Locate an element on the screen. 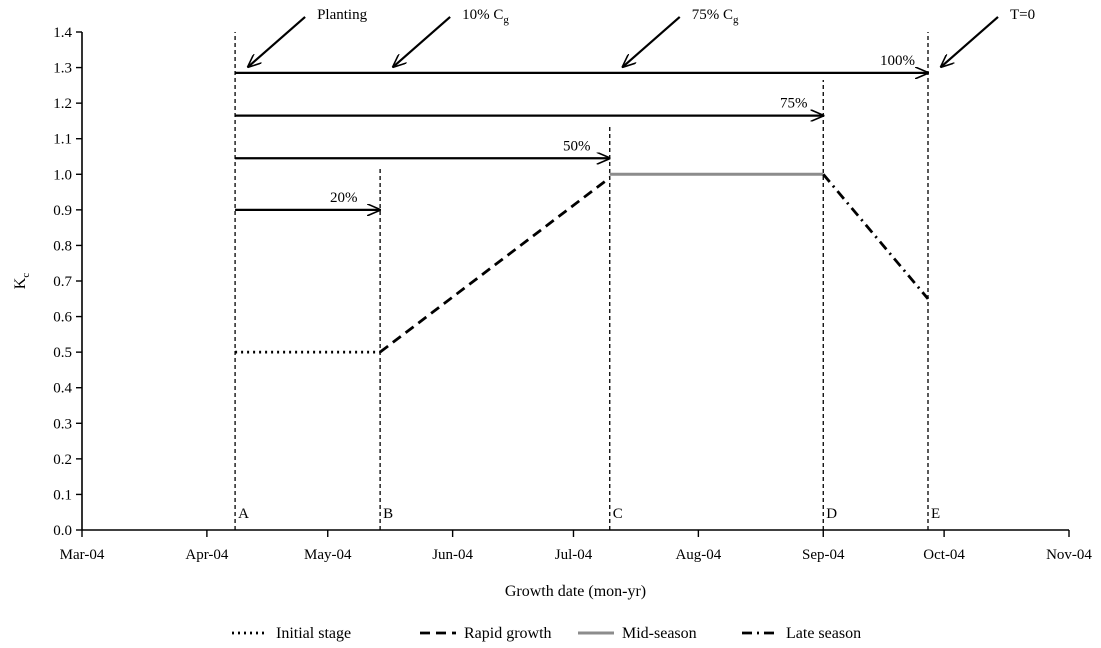 This screenshot has width=1101, height=648. y-tick-label: 0.9 is located at coordinates (62, 211).